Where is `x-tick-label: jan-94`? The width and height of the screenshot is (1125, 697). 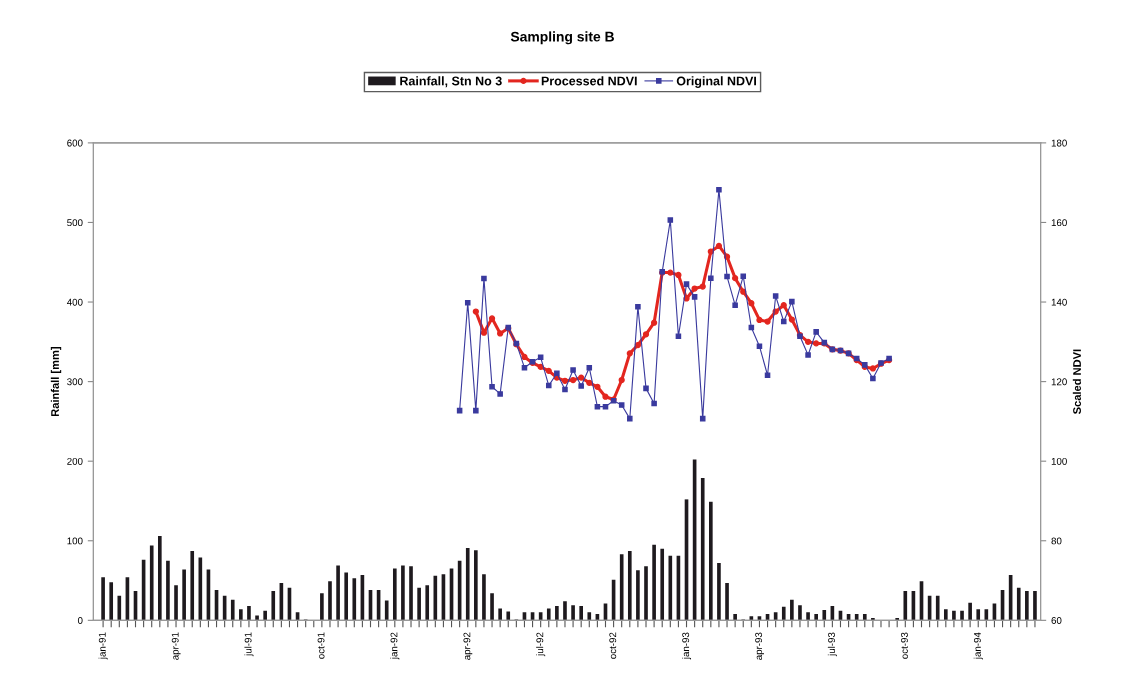
x-tick-label: jan-94 is located at coordinates (978, 646).